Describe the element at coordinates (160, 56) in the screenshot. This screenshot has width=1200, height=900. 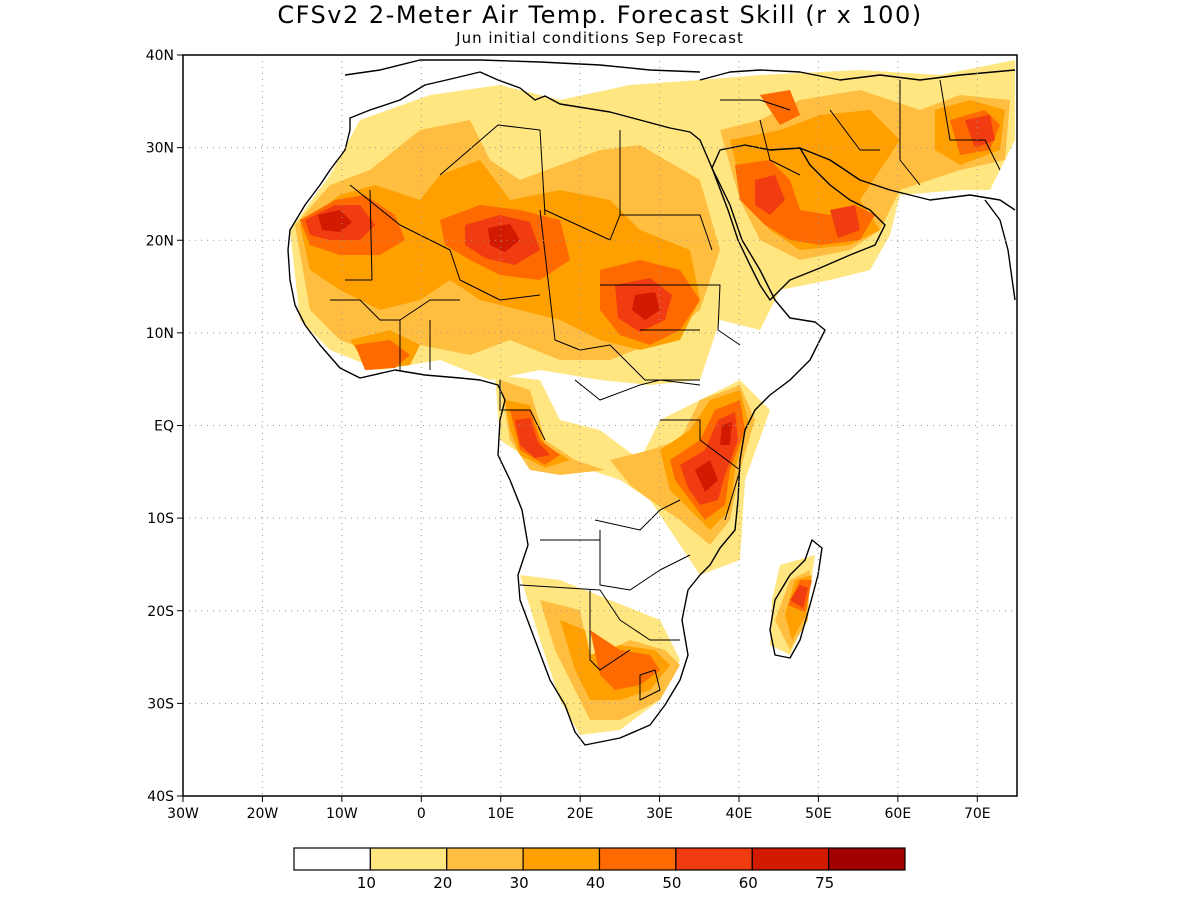
I see `lat-tick-label: 40N` at that location.